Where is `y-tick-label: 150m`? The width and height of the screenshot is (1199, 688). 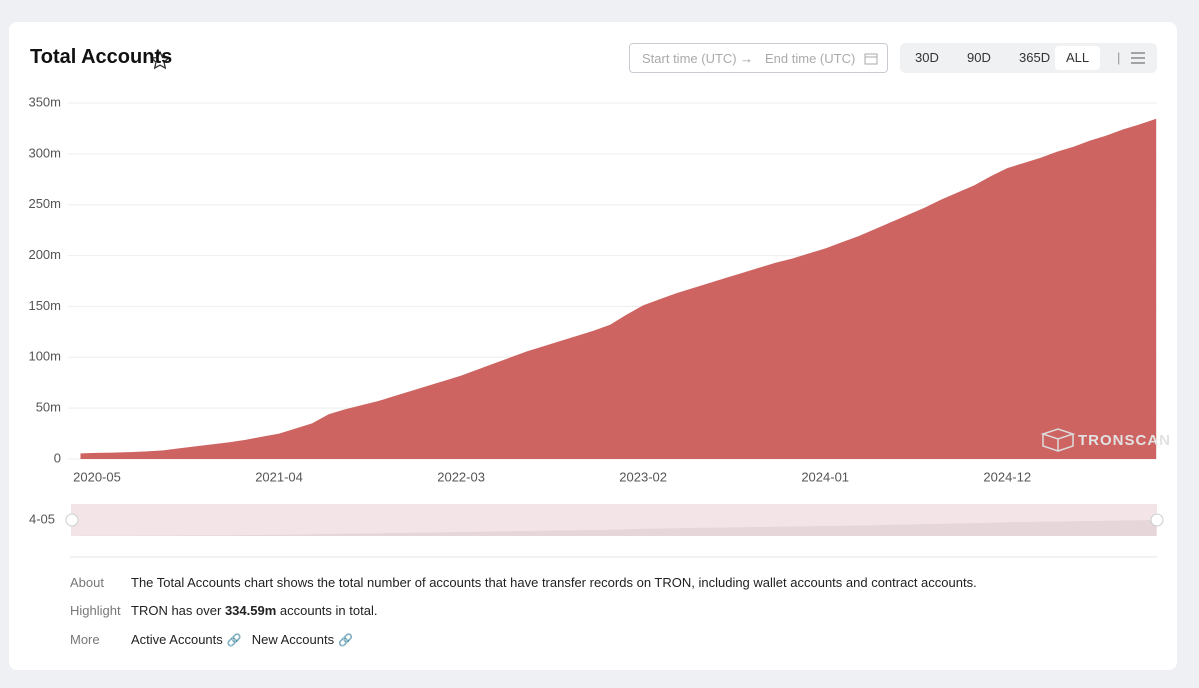 y-tick-label: 150m is located at coordinates (44, 305).